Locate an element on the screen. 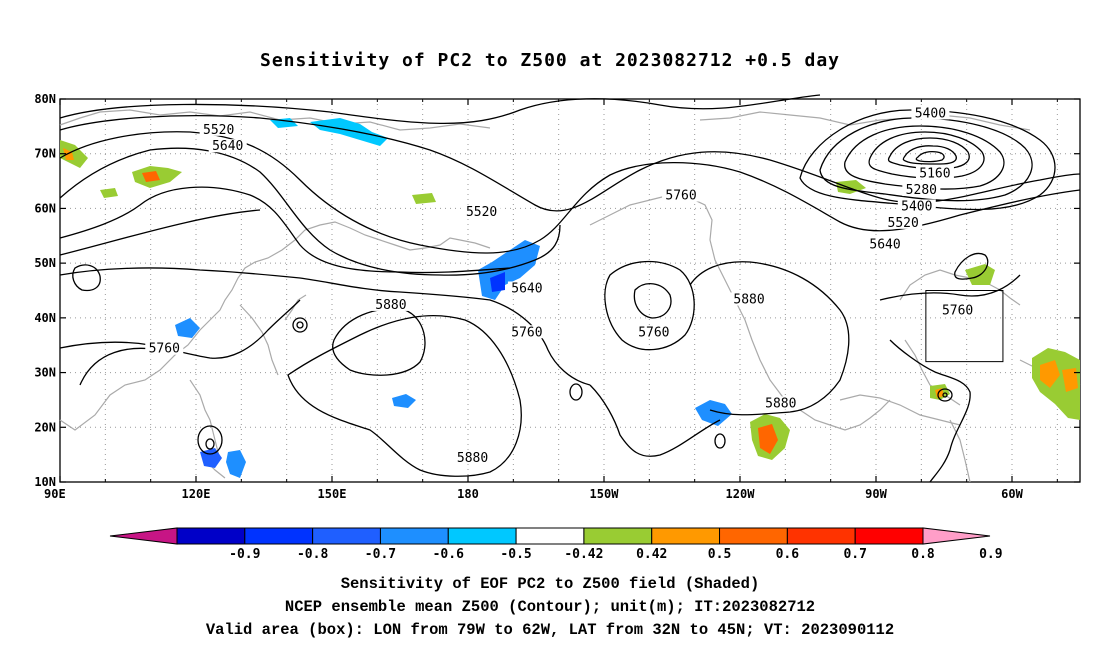 Image resolution: width=1100 pixels, height=650 pixels. colorbar-label: -0.6 is located at coordinates (448, 554).